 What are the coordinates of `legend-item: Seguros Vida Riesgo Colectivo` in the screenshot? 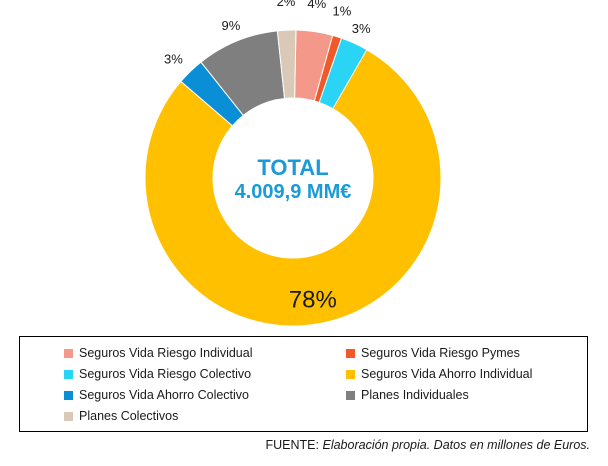 It's located at (157, 374).